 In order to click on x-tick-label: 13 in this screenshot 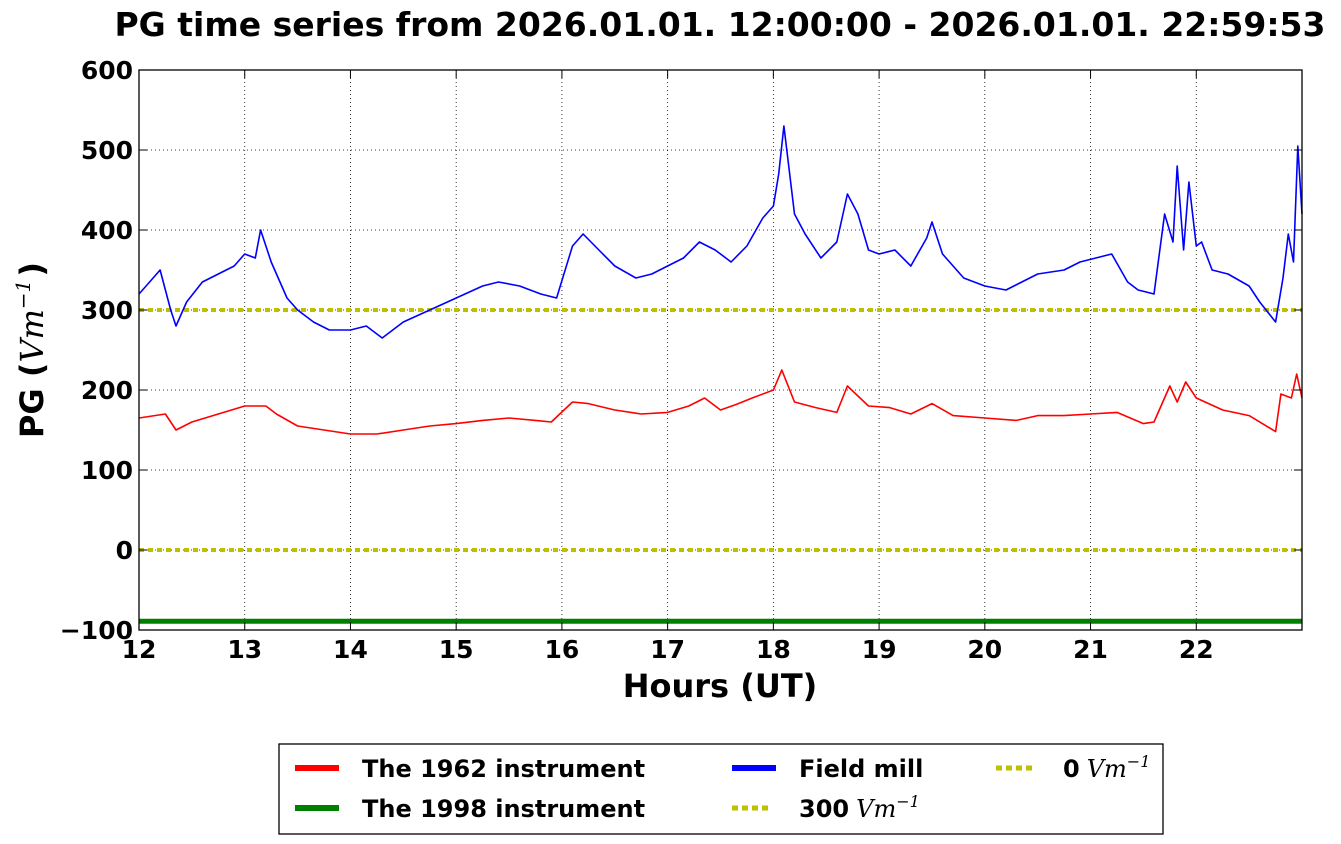, I will do `click(244, 649)`.